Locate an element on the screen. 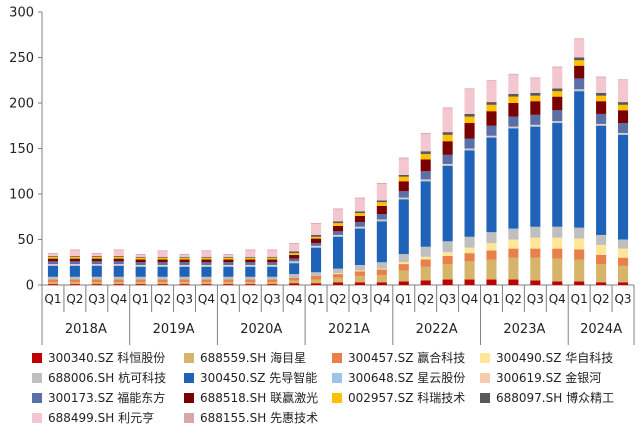 This screenshot has width=644, height=439. quarter-label: Q1 is located at coordinates (228, 299).